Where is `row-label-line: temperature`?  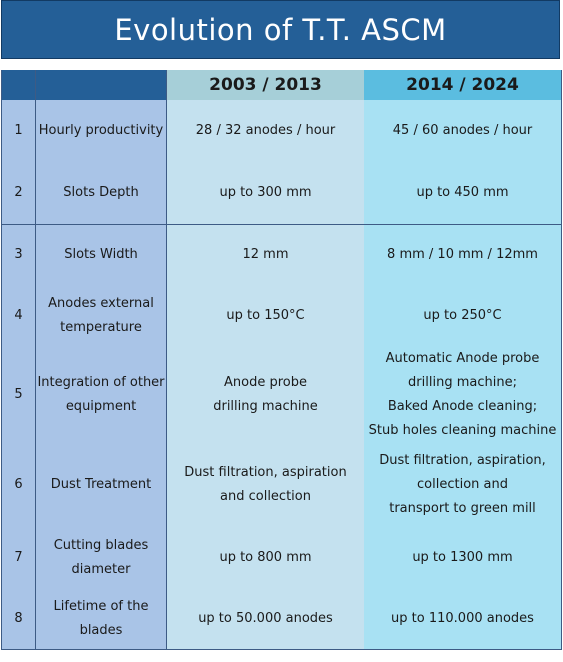 row-label-line: temperature is located at coordinates (101, 327).